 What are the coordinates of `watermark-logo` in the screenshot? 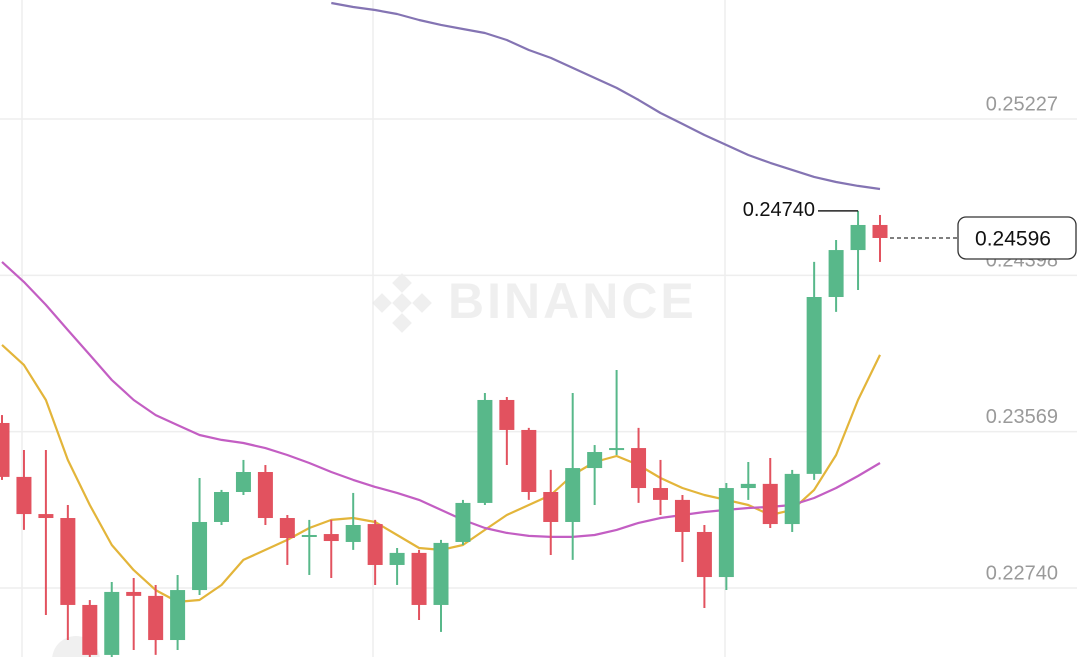 It's located at (402, 303).